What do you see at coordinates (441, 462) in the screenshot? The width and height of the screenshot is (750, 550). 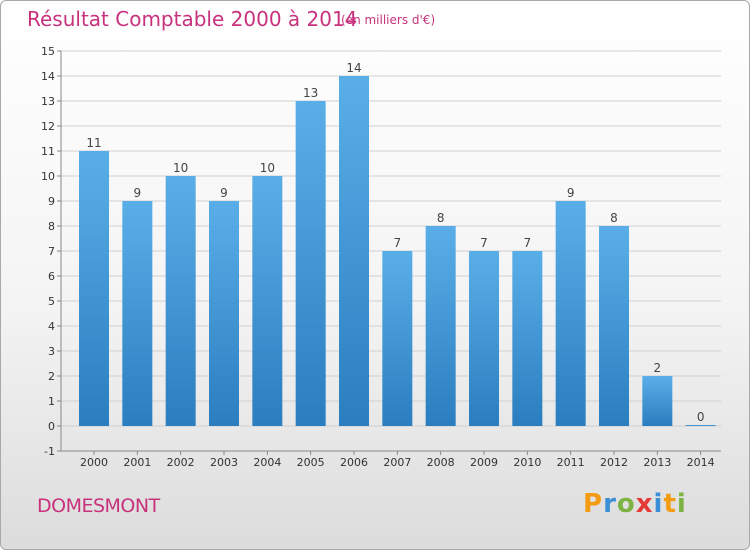 I see `x-tick-label: 2008` at bounding box center [441, 462].